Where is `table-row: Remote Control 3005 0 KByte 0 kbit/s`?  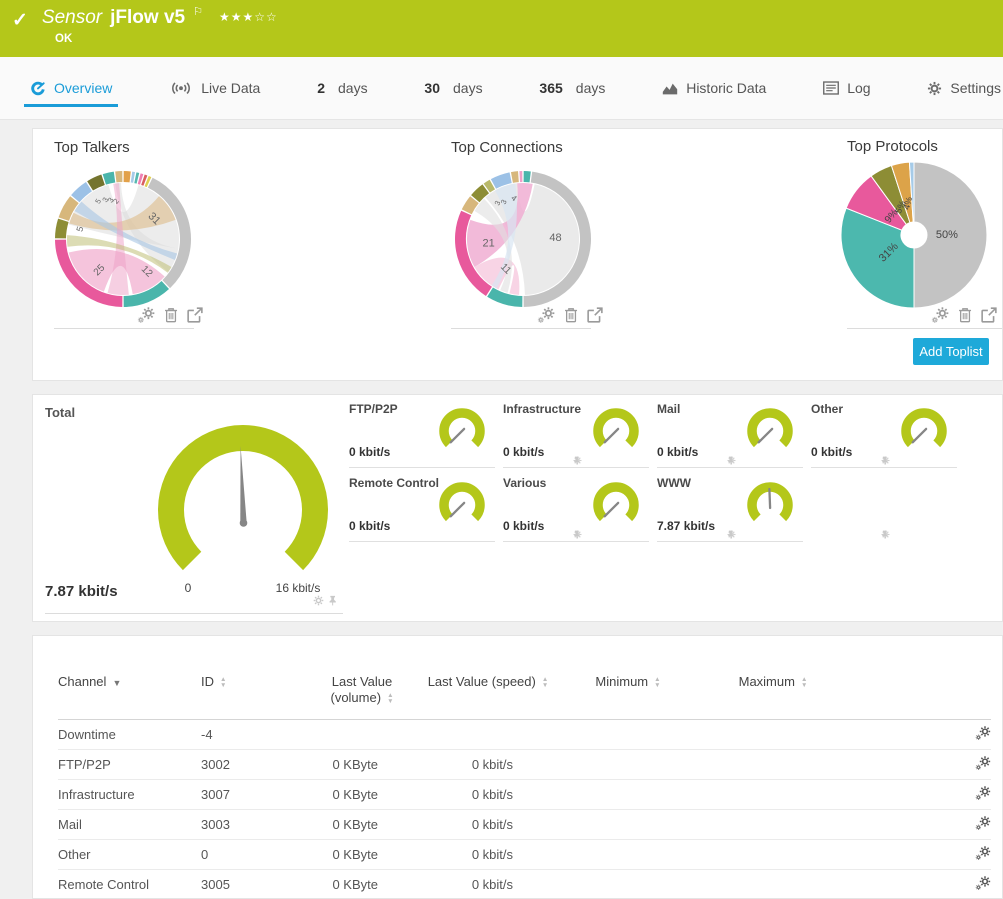
table-row: Remote Control 3005 0 KByte 0 kbit/s is located at coordinates (524, 884).